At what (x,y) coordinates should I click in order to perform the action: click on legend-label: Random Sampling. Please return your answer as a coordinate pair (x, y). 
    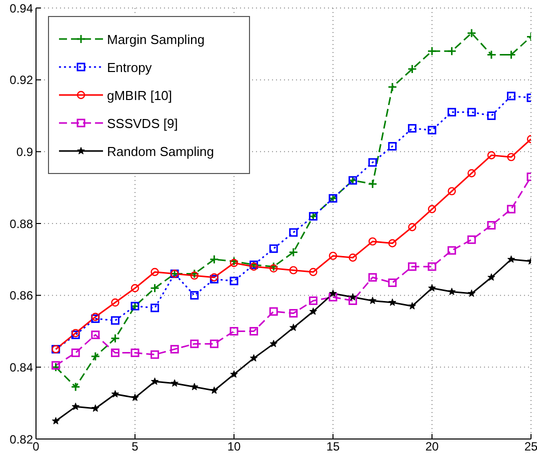
    Looking at the image, I should click on (160, 151).